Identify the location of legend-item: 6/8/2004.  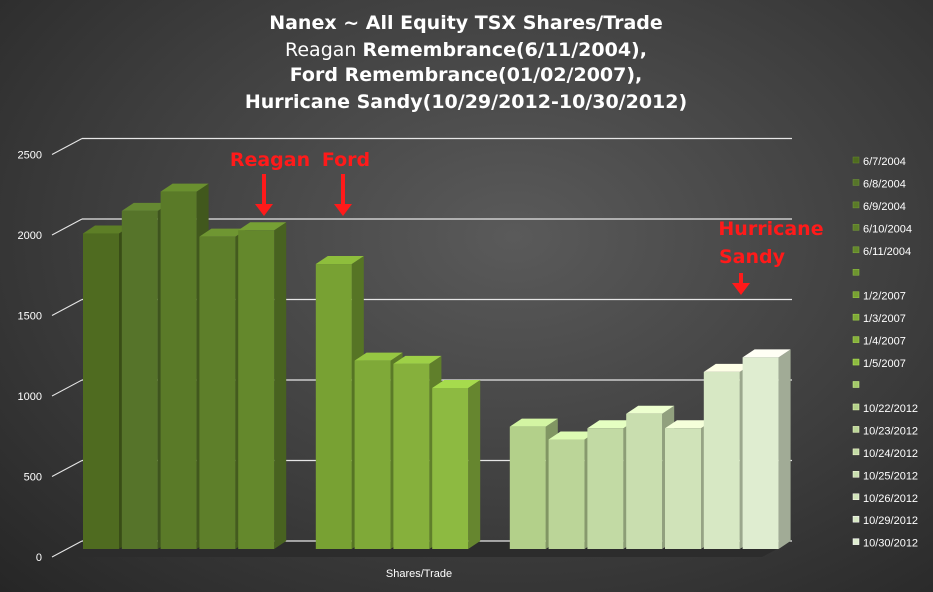
(879, 184).